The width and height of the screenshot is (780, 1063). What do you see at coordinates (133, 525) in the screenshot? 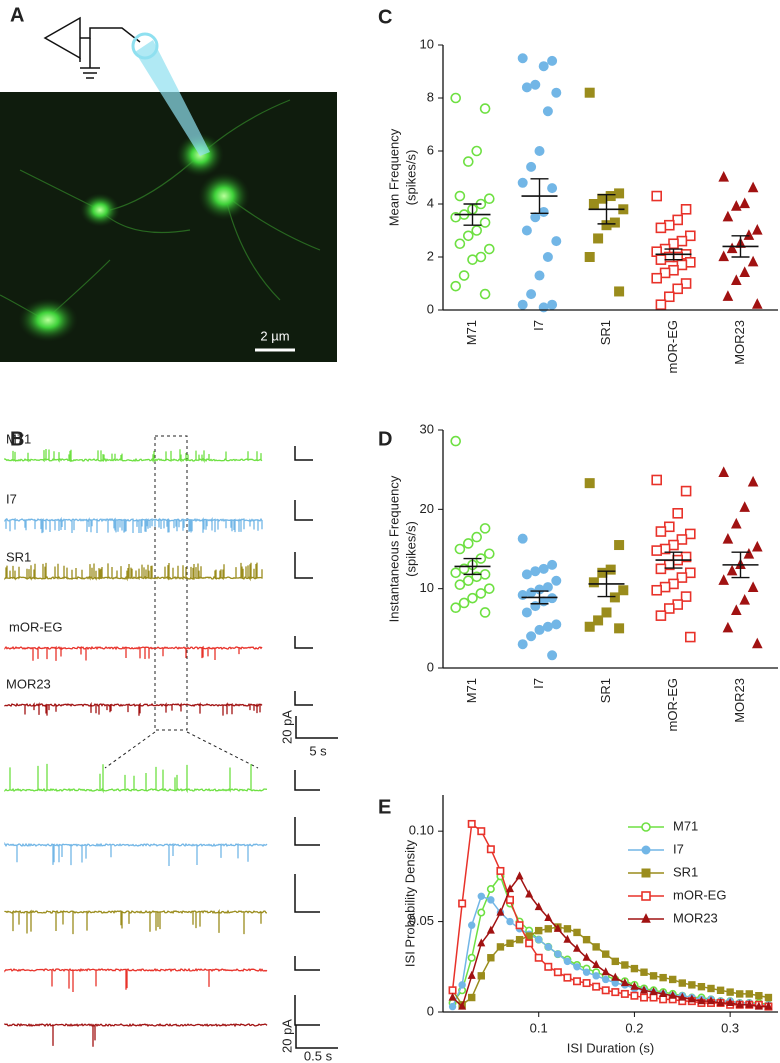
I see `trace` at bounding box center [133, 525].